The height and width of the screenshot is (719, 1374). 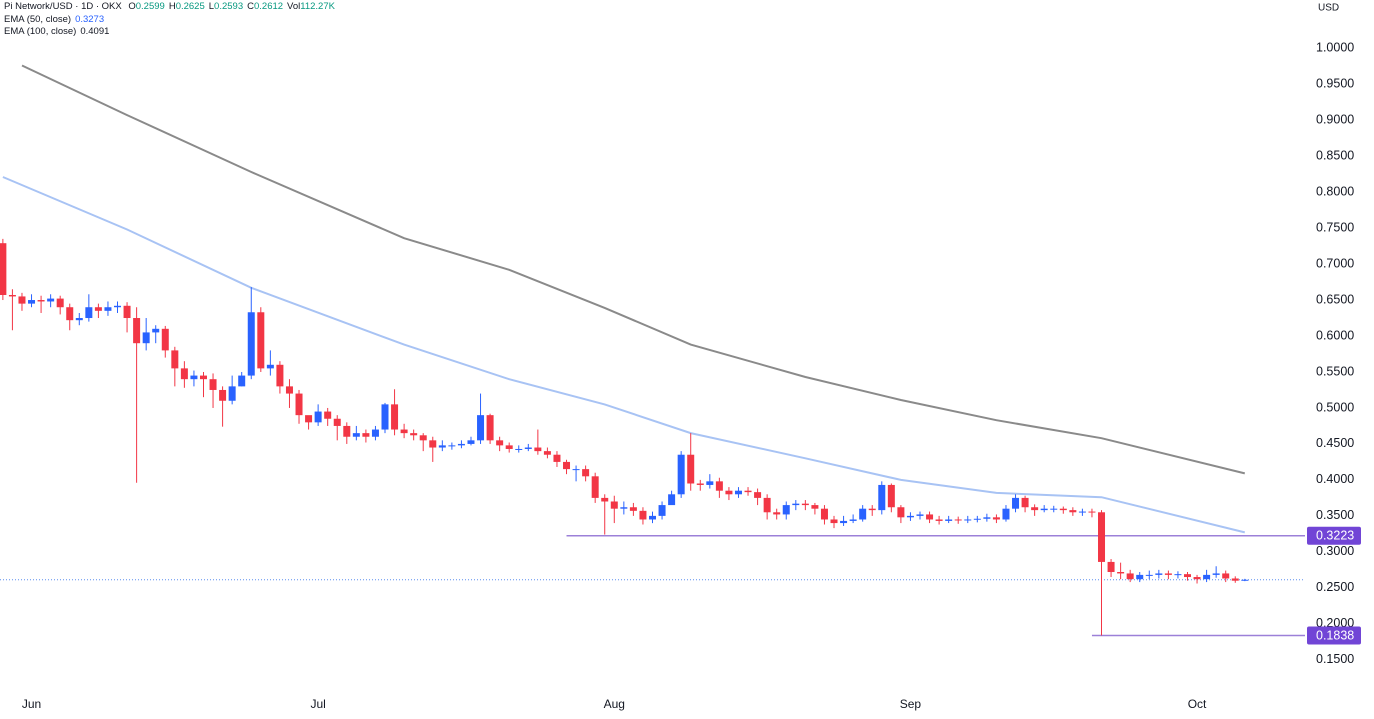 What do you see at coordinates (38, 19) in the screenshot?
I see `legend-name: EMA (50, close)` at bounding box center [38, 19].